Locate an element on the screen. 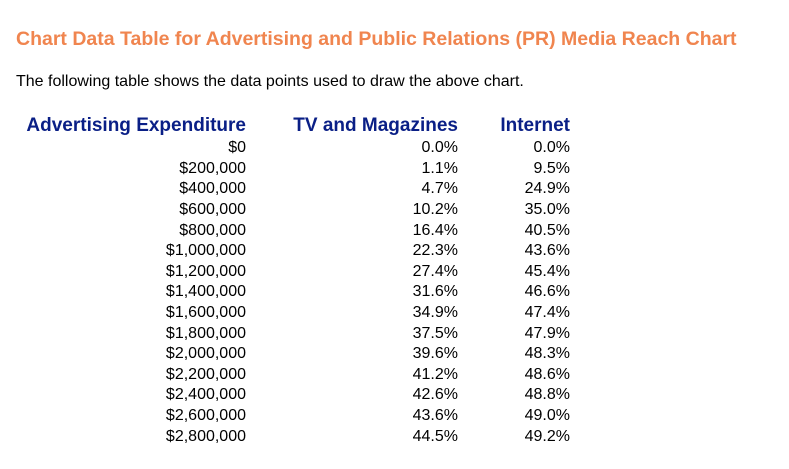 The height and width of the screenshot is (469, 789). table-row: $800,000 16.4% 40.5% is located at coordinates (291, 230).